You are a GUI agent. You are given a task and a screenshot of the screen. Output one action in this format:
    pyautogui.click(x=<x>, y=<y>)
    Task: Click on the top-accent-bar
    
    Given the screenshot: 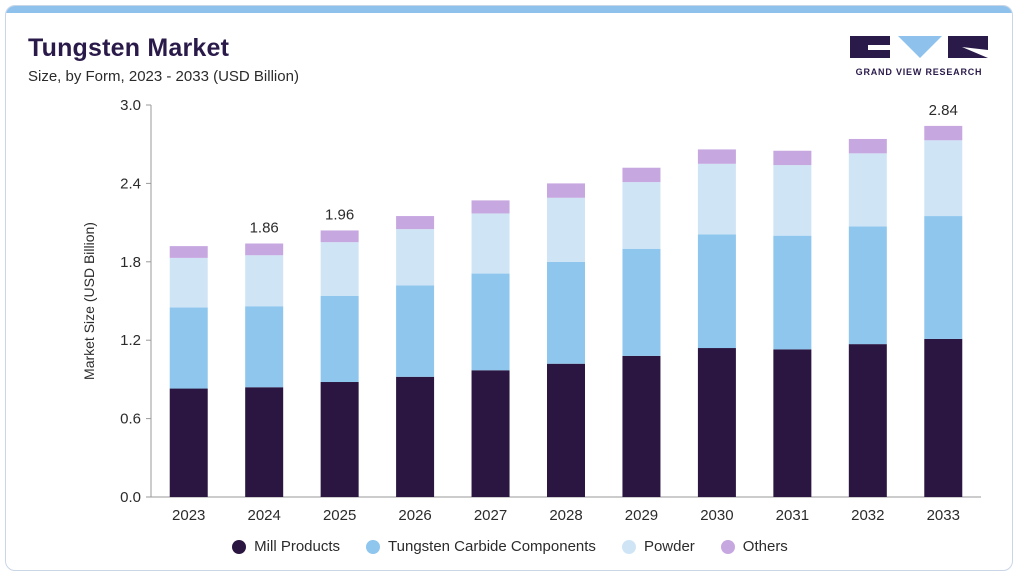 What is the action you would take?
    pyautogui.click(x=509, y=9)
    